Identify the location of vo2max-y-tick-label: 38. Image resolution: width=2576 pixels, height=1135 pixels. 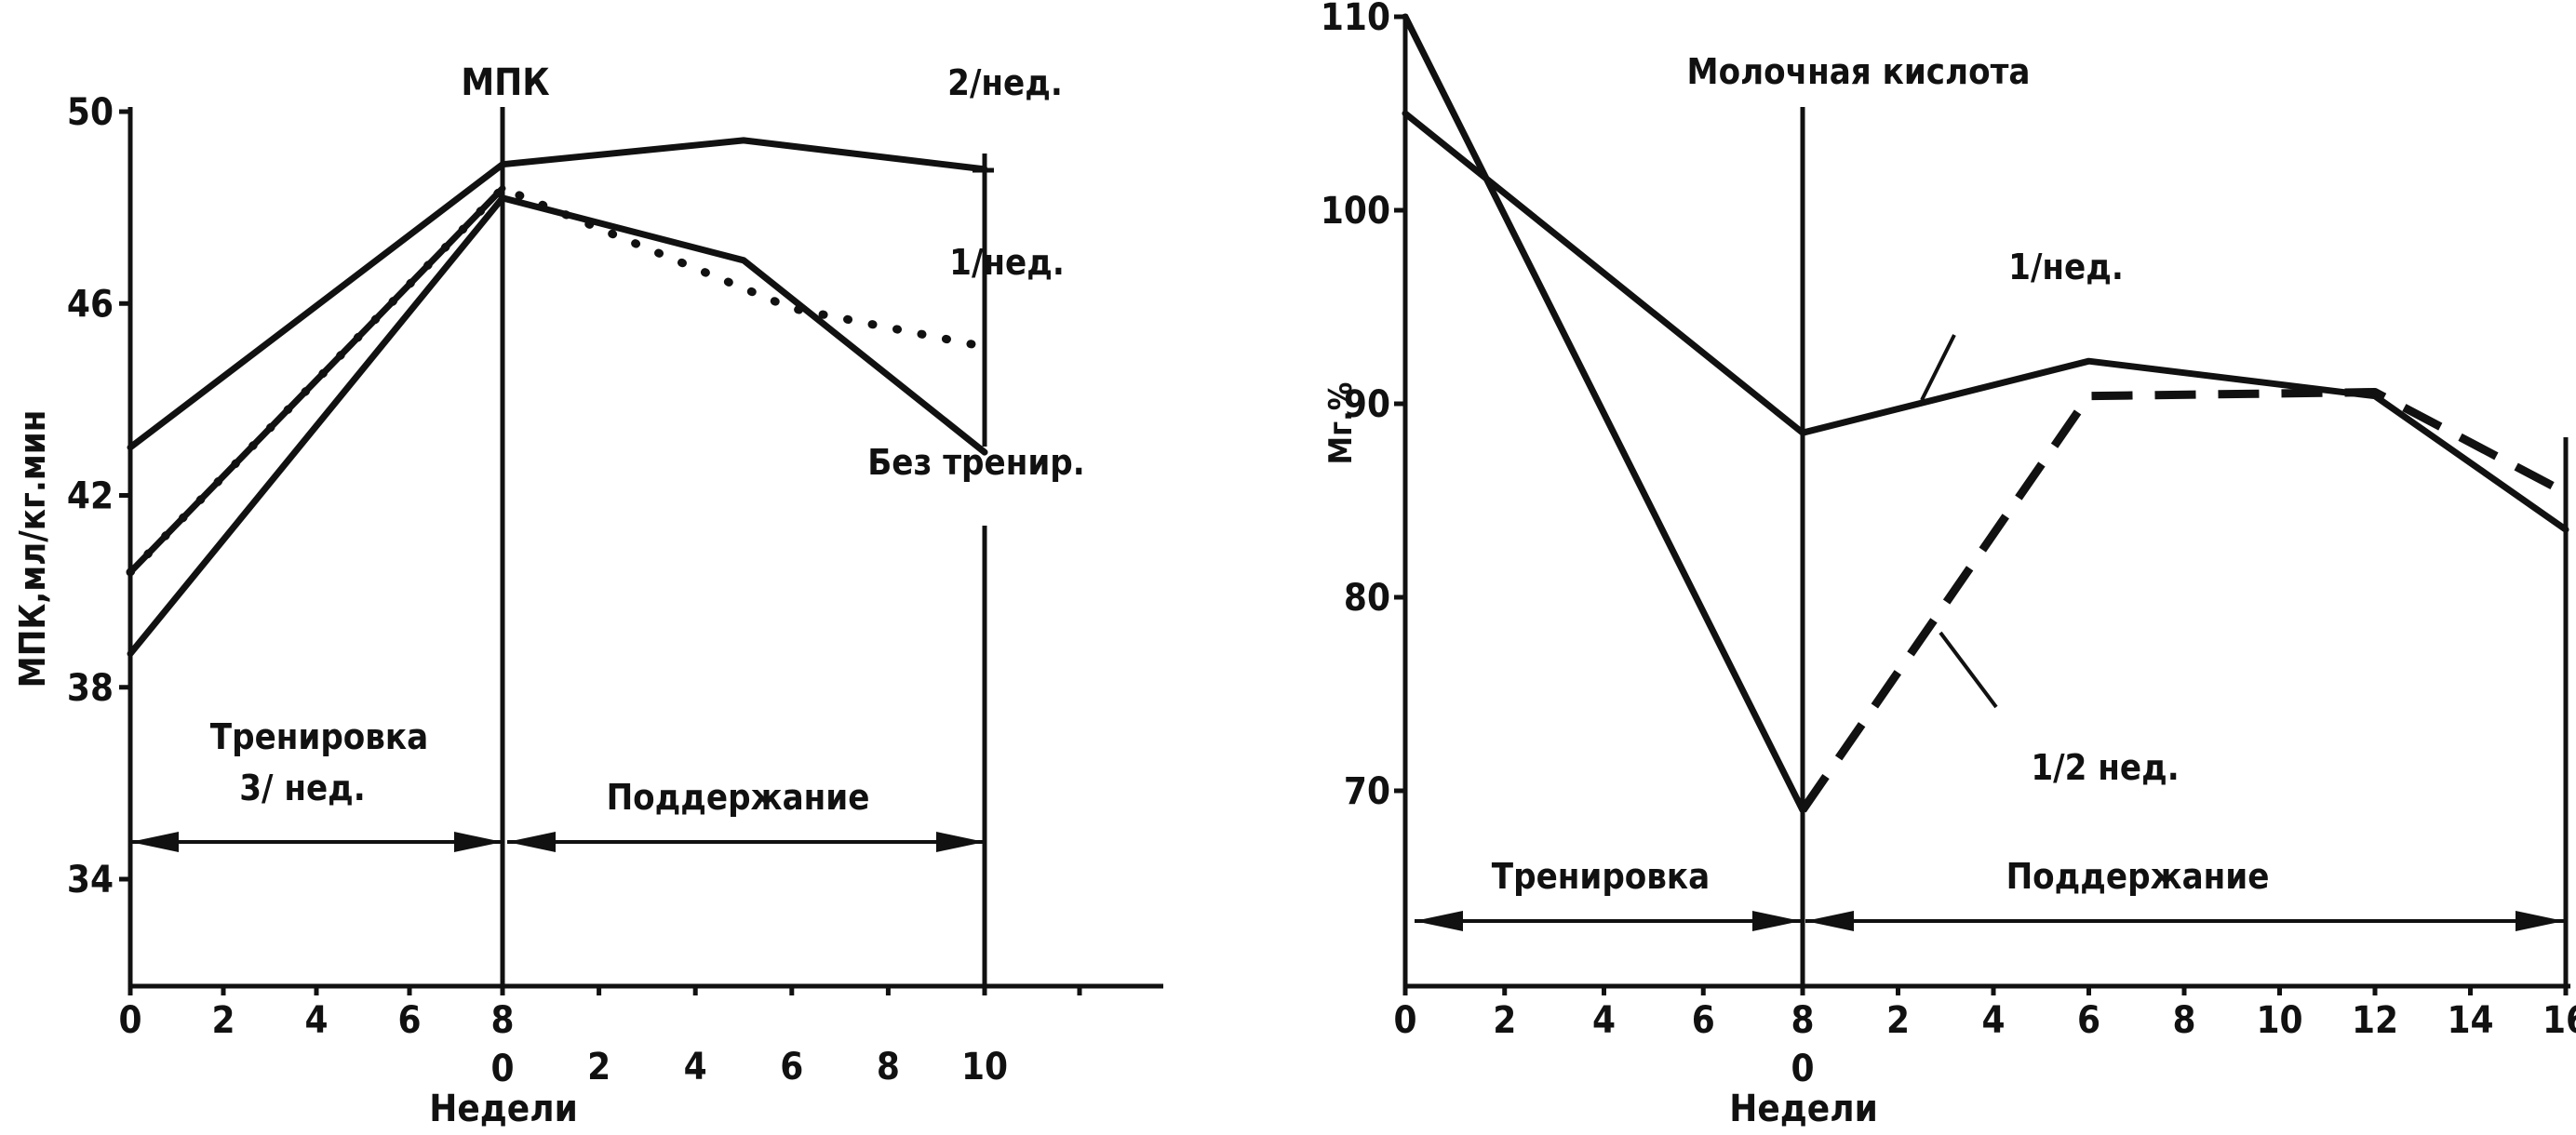
(90, 688).